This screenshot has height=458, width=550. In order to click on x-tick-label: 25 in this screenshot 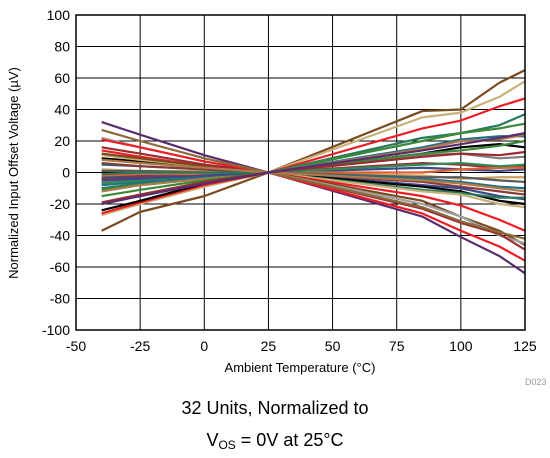, I will do `click(269, 346)`.